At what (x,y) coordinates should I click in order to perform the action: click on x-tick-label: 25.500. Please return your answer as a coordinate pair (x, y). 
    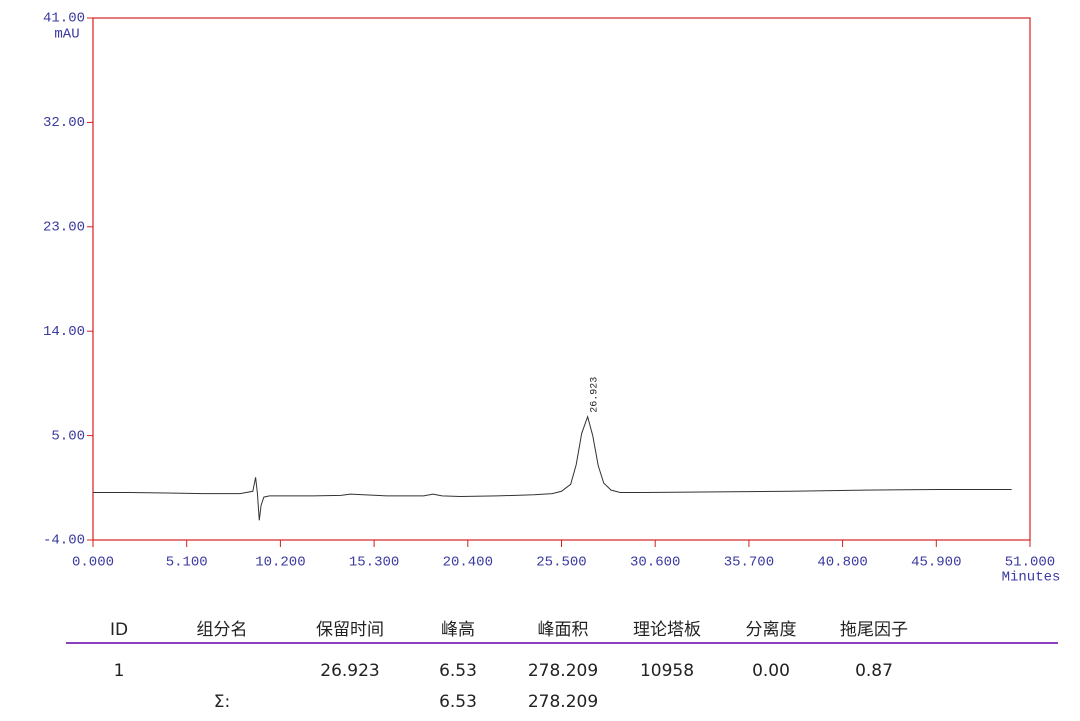
    Looking at the image, I should click on (561, 563).